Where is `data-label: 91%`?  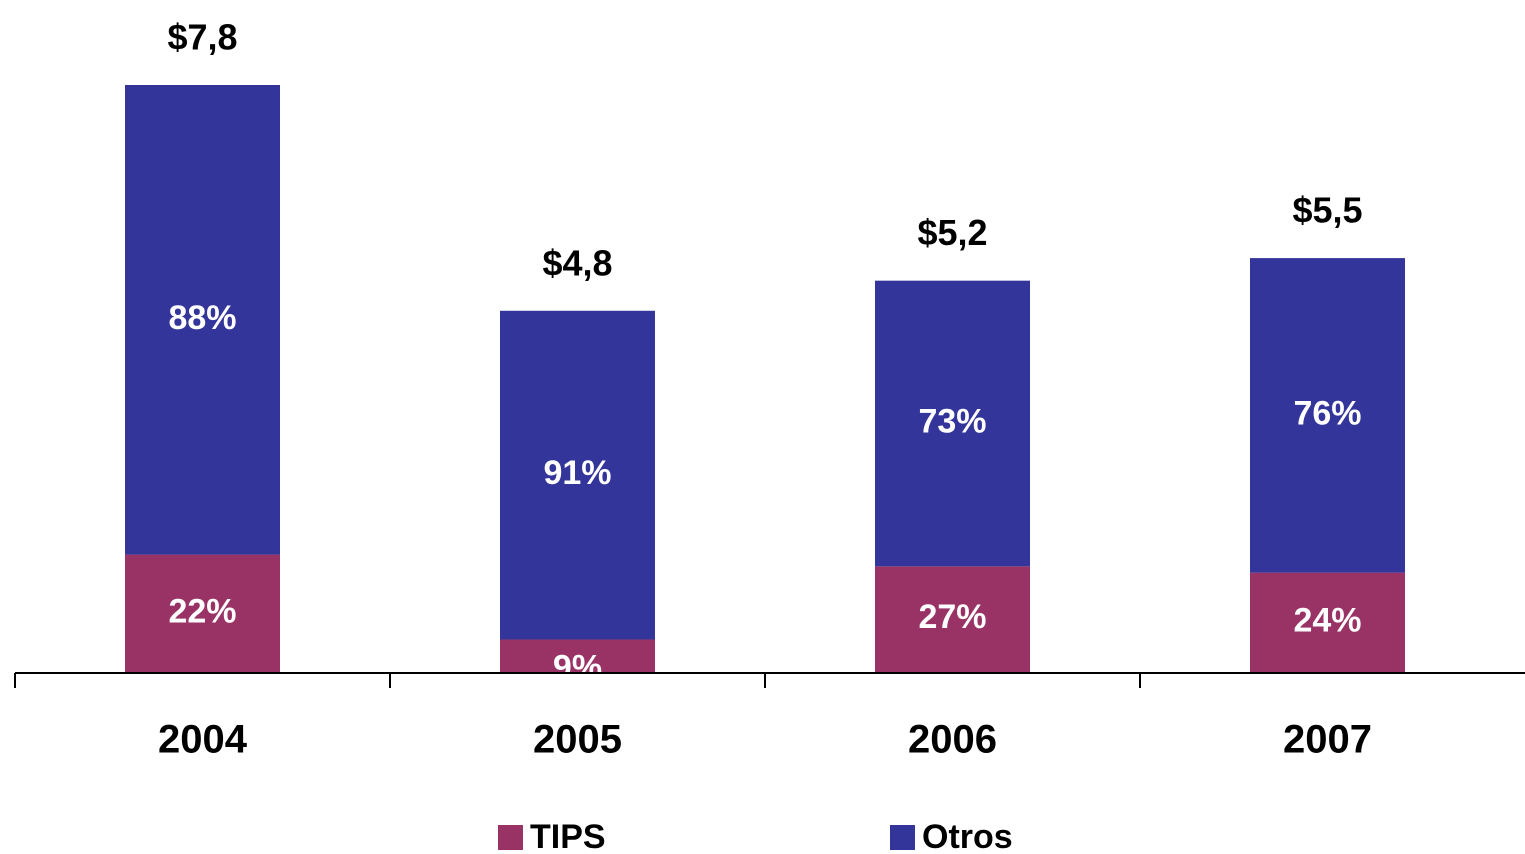
data-label: 91% is located at coordinates (577, 473).